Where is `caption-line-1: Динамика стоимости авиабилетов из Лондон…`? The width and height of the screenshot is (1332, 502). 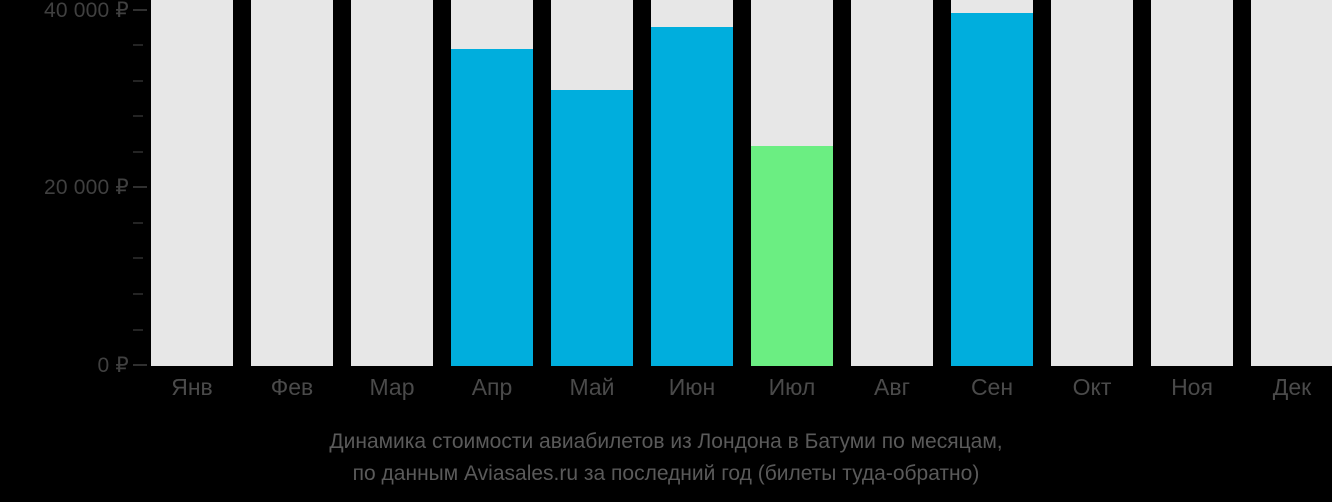 caption-line-1: Динамика стоимости авиабилетов из Лондон… is located at coordinates (666, 441).